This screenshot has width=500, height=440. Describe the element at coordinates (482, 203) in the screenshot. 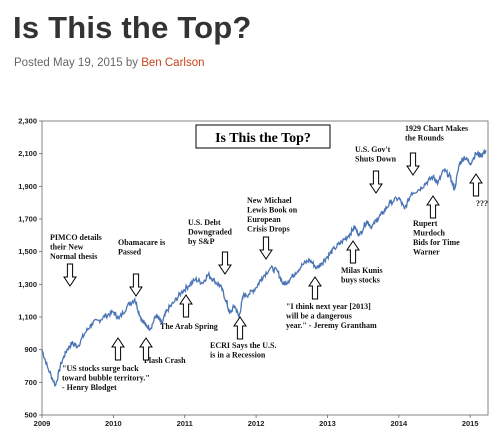

I see `annotation-text: ???` at that location.